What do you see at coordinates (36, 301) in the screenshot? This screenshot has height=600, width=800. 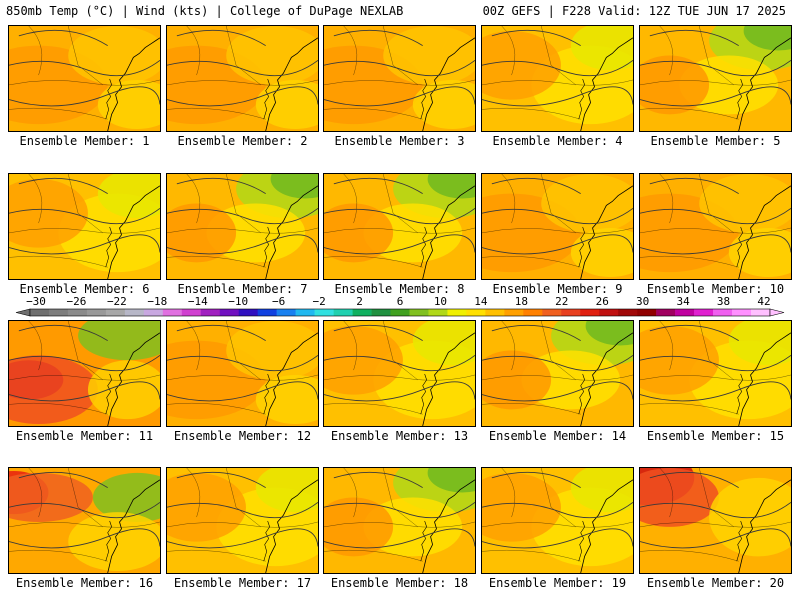 I see `colorbar-tick-label: −30` at bounding box center [36, 301].